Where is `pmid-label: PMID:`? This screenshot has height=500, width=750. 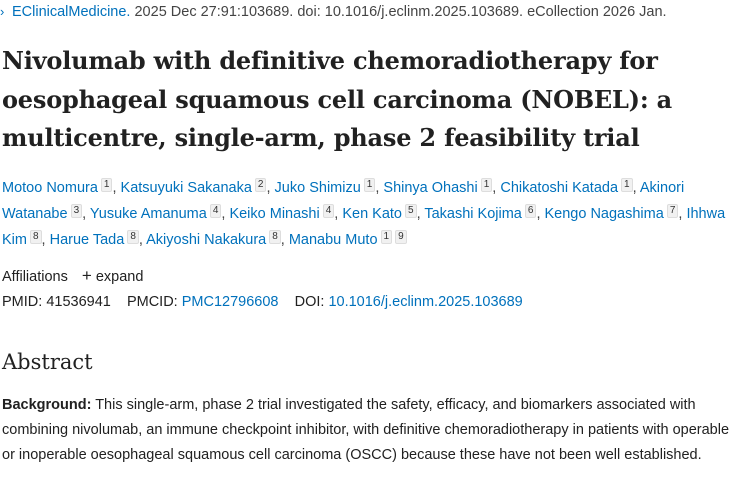 pmid-label: PMID: is located at coordinates (22, 302).